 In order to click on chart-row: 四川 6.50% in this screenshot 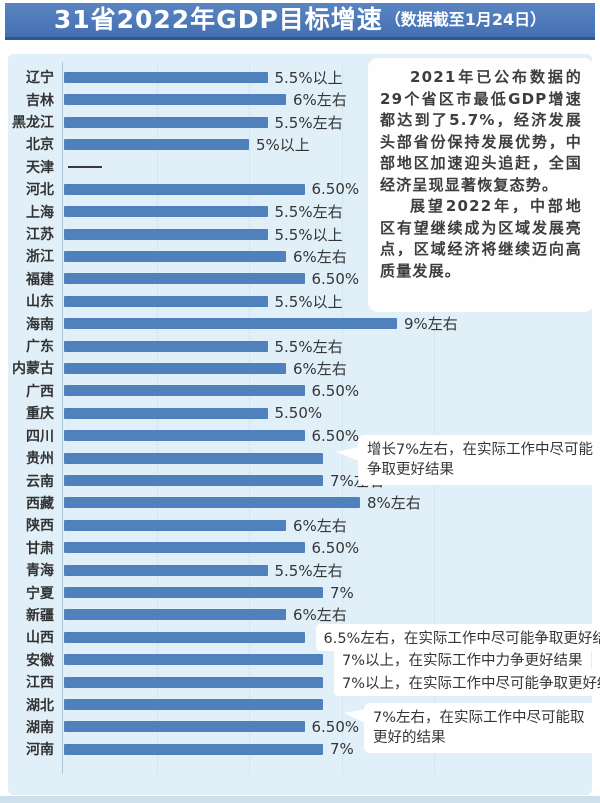, I will do `click(300, 436)`.